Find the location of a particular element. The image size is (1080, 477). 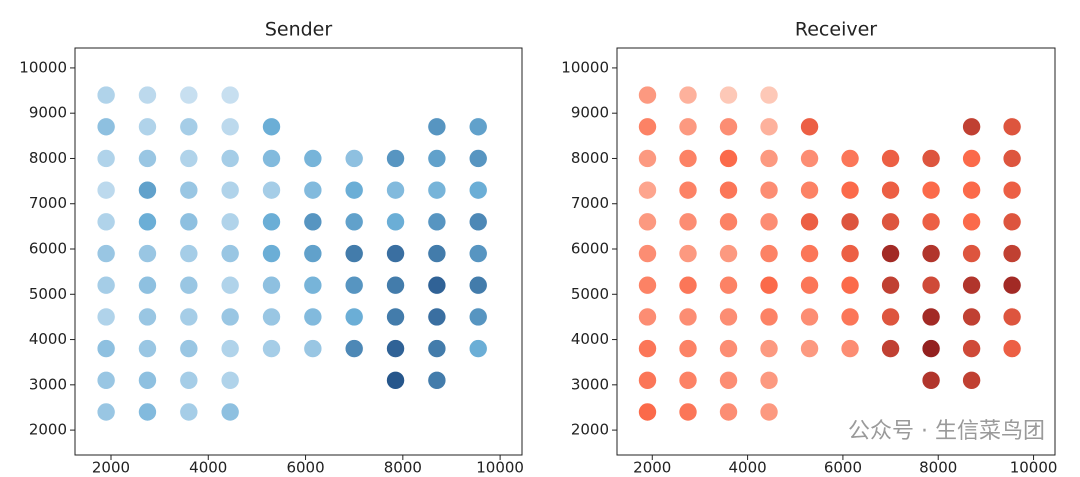

chart-title: Sender is located at coordinates (299, 30).